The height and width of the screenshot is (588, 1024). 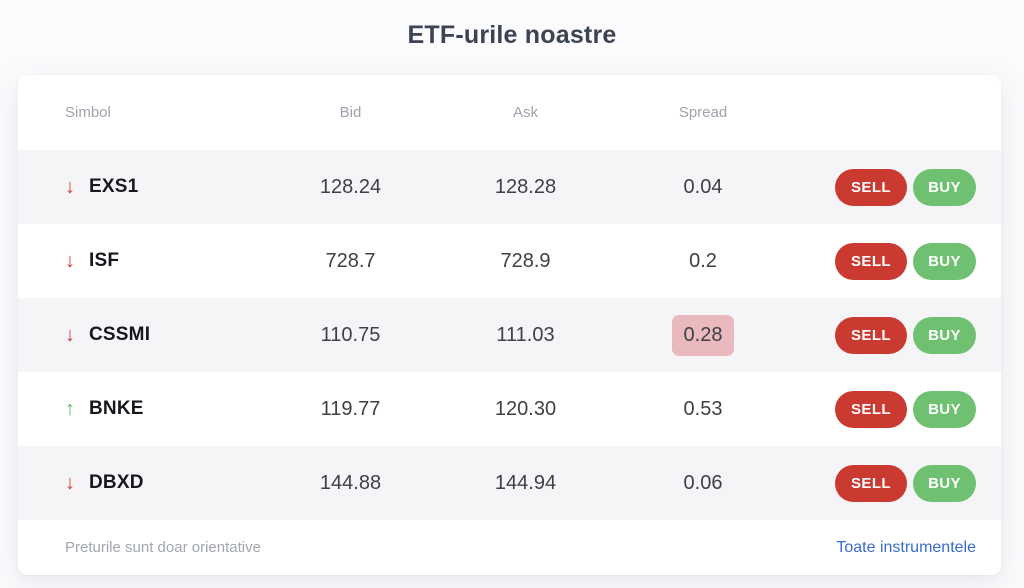 What do you see at coordinates (703, 186) in the screenshot?
I see `spread-value: 0.04` at bounding box center [703, 186].